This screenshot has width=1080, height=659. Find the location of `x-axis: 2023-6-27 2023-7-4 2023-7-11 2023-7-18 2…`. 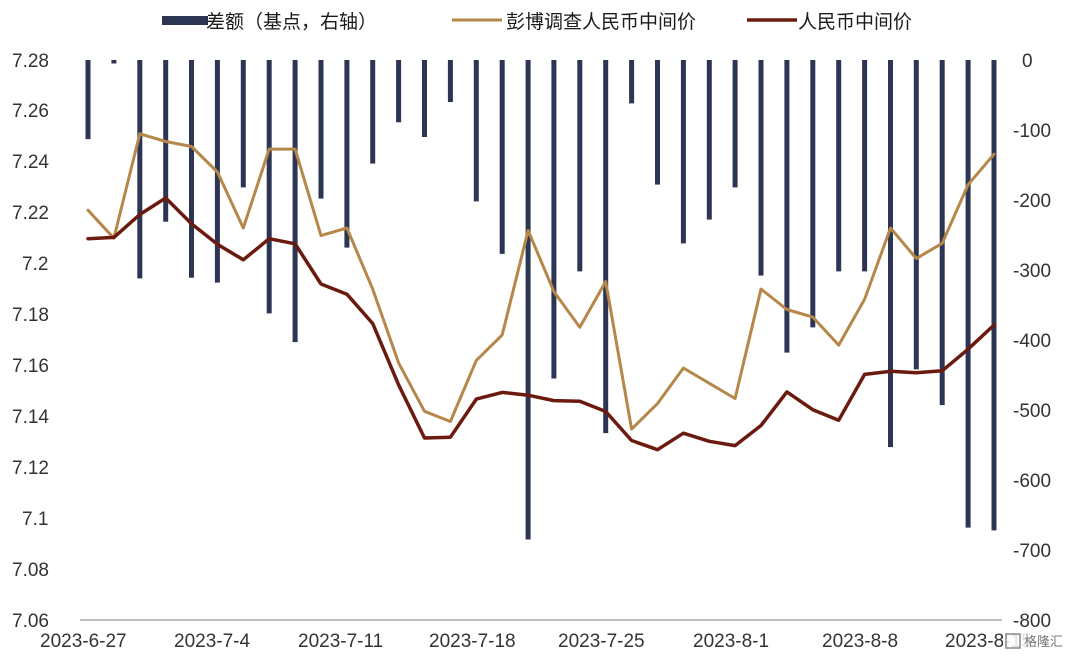

x-axis: 2023-6-27 2023-7-4 2023-7-11 2023-7-18 2… is located at coordinates (536, 641).